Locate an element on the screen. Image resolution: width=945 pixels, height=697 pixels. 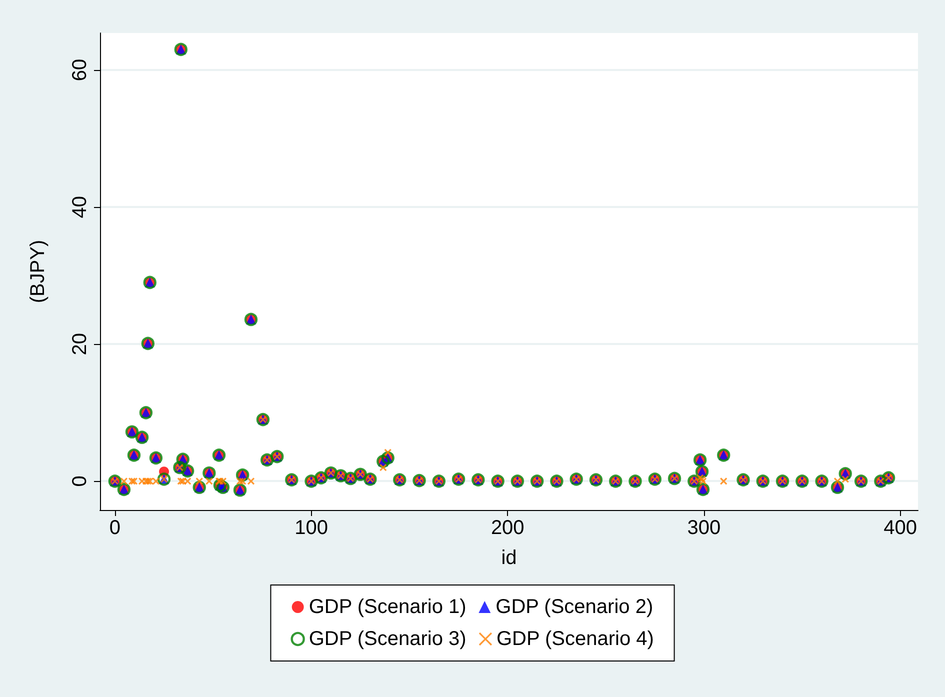
y-tick-label: 20 is located at coordinates (80, 344).